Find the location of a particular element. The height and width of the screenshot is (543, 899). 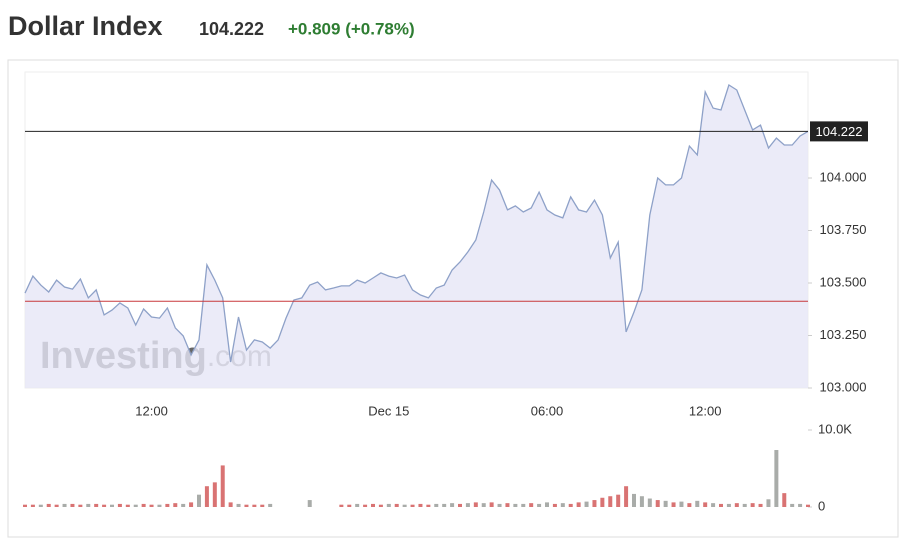

y-tick-label: 103.000 is located at coordinates (843, 386).